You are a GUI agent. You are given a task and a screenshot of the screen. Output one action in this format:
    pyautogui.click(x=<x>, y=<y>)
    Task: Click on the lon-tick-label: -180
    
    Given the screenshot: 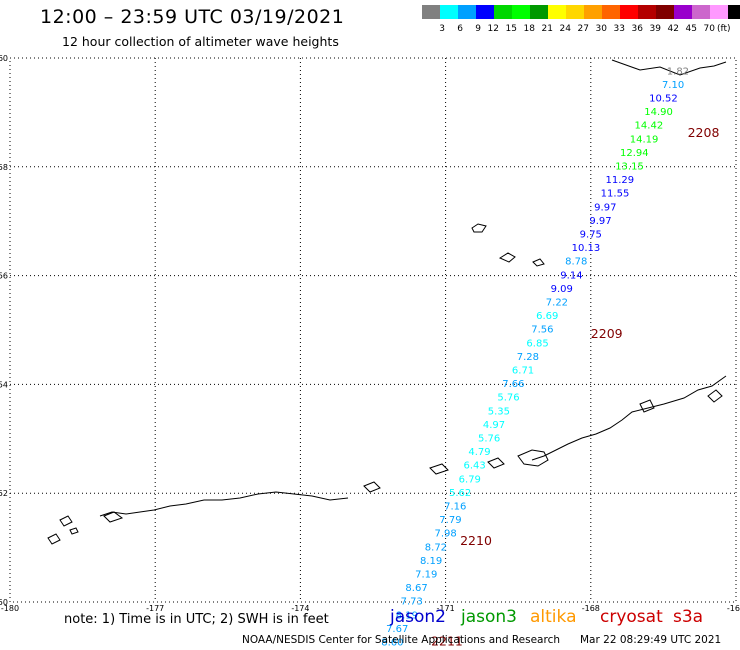 What is the action you would take?
    pyautogui.click(x=10, y=608)
    